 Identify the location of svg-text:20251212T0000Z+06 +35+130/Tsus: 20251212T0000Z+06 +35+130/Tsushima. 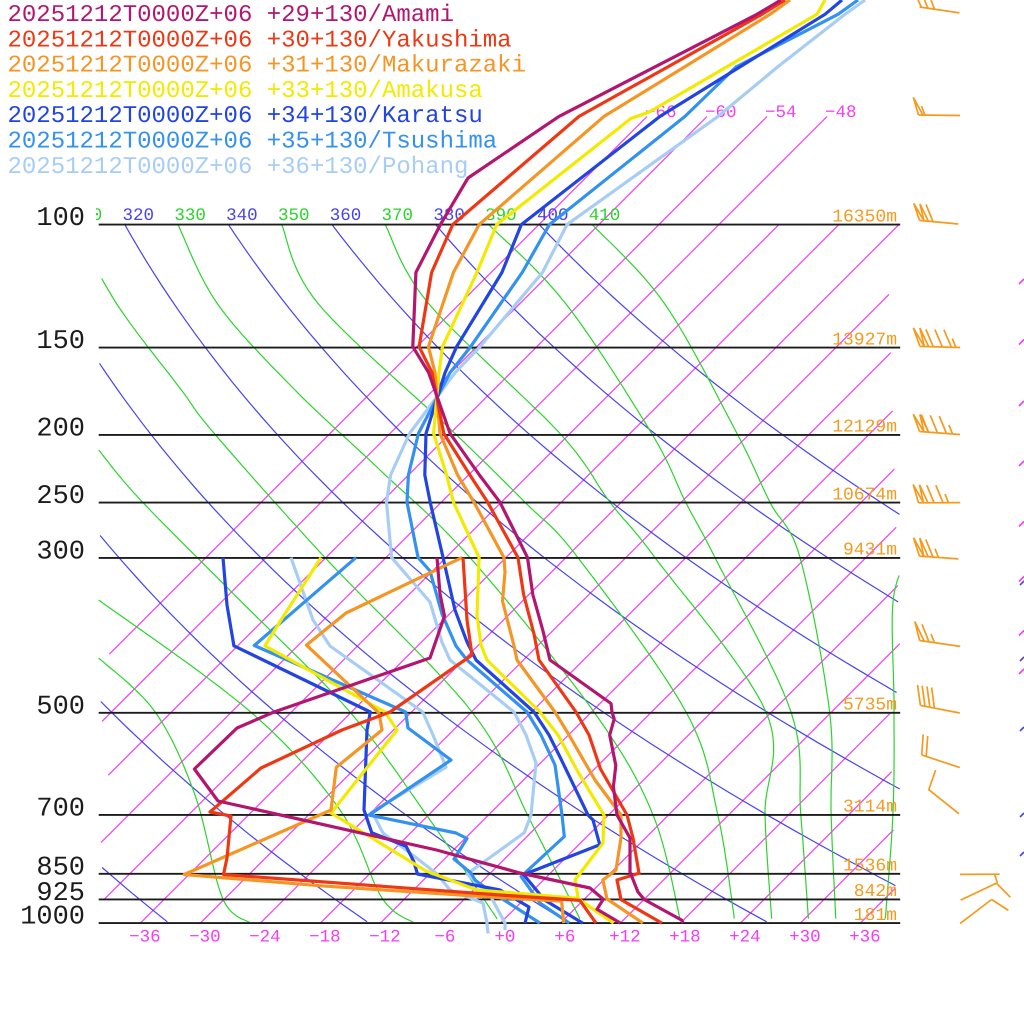
(253, 142).